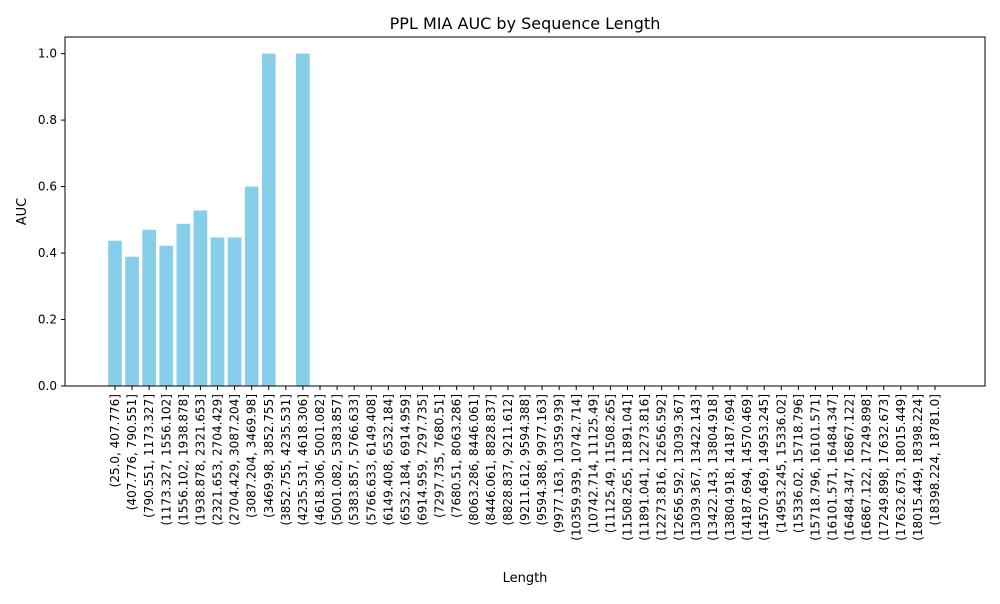 The width and height of the screenshot is (1000, 604). I want to click on y-tick-label: 1.0, so click(47, 54).